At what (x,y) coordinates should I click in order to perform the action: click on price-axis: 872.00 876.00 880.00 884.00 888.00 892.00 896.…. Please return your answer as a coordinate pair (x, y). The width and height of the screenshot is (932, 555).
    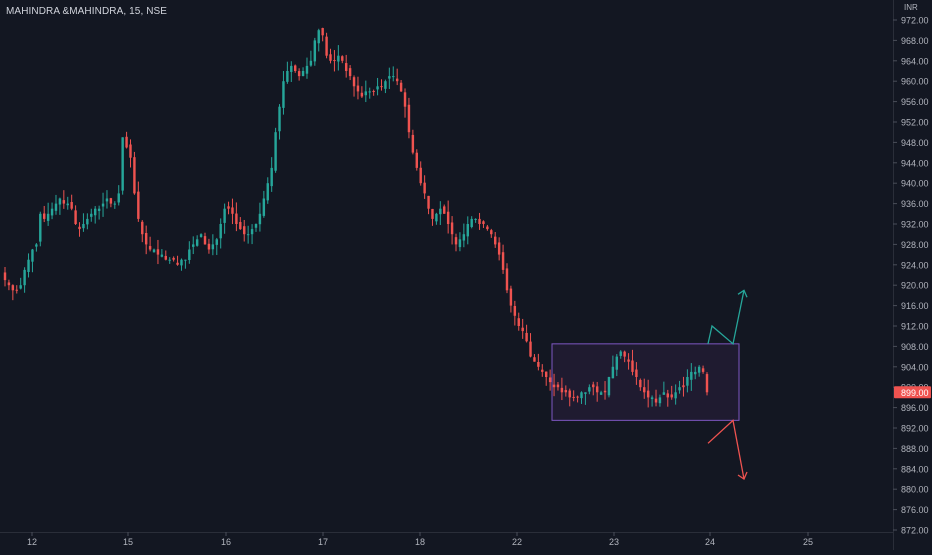
    Looking at the image, I should click on (912, 275).